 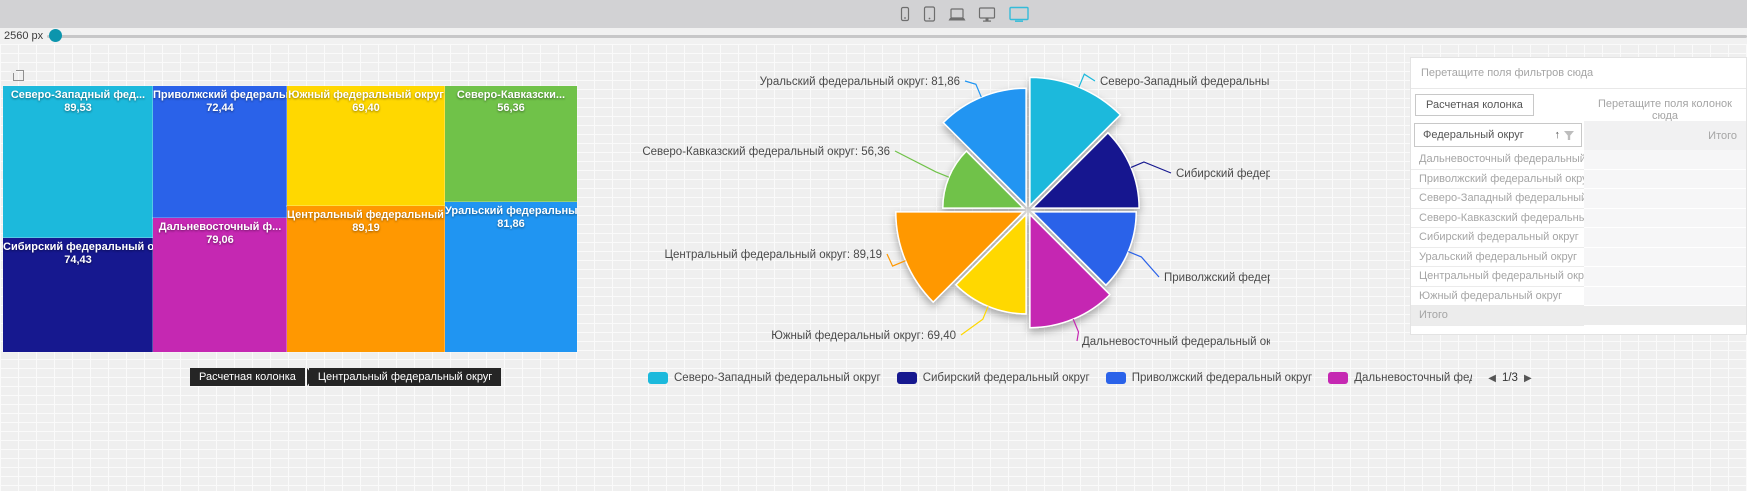 I want to click on legend-prev-icon: ◀, so click(x=1492, y=378).